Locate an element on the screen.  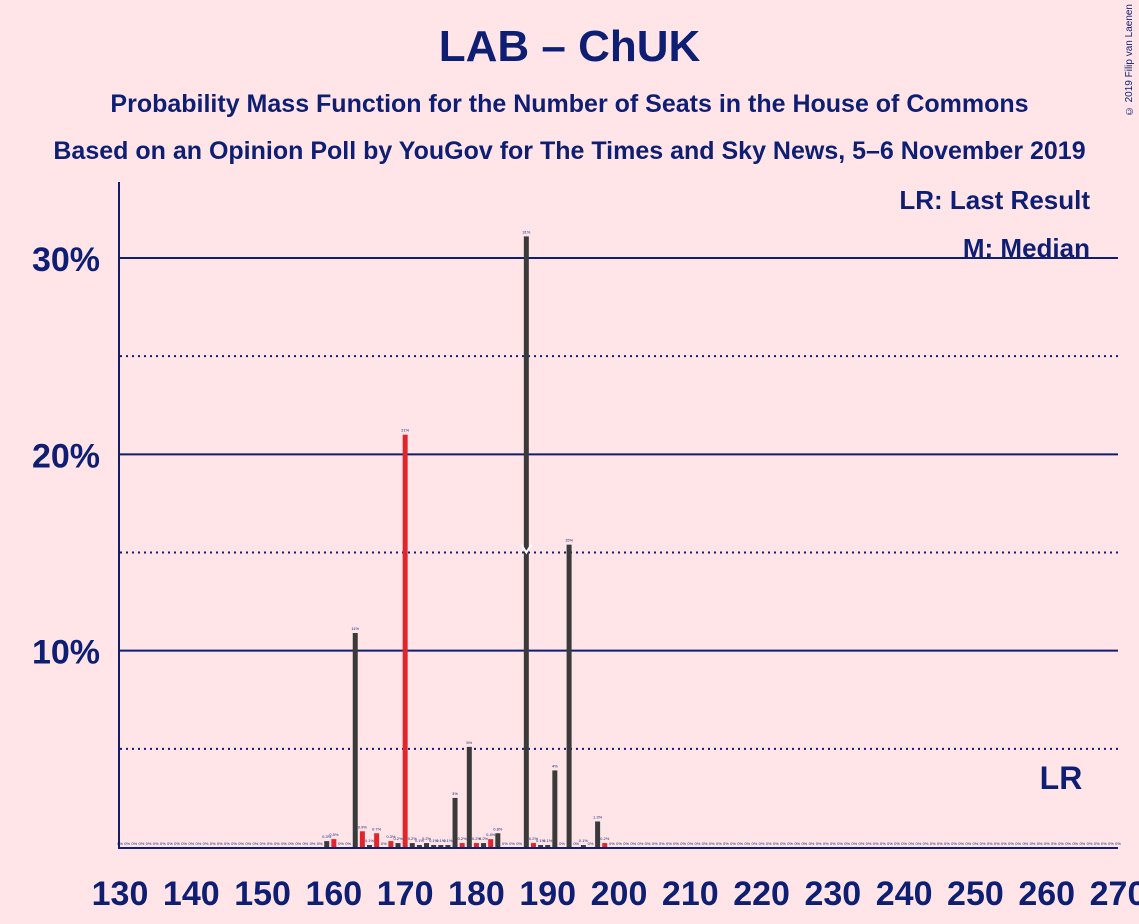
x-tick-label: 130 is located at coordinates (120, 894).